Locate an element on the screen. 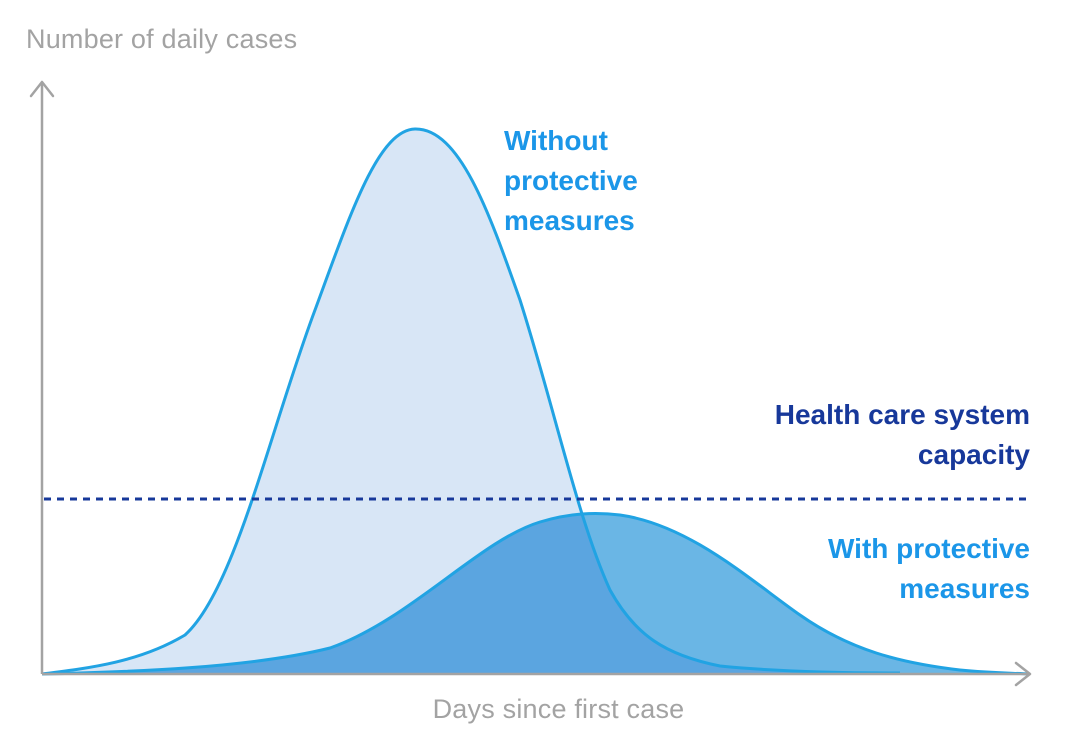  x-axis-arrow is located at coordinates (1023, 674).